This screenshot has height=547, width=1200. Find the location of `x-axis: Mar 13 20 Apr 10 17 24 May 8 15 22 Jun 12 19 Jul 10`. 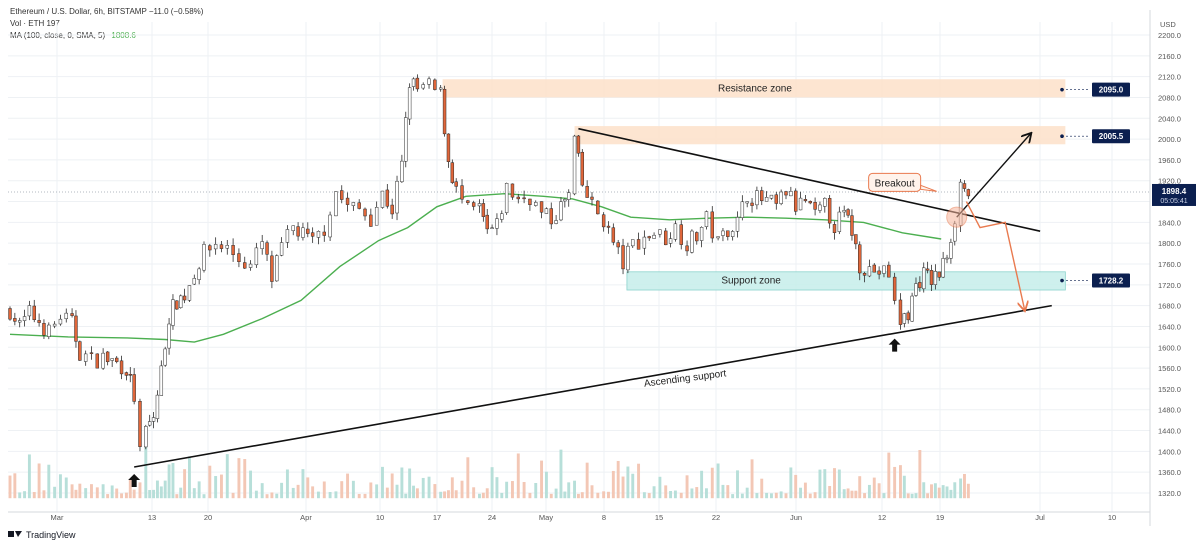

x-axis: Mar 13 20 Apr 10 17 24 May 8 15 22 Jun 12 19 Jul 10 is located at coordinates (584, 517).